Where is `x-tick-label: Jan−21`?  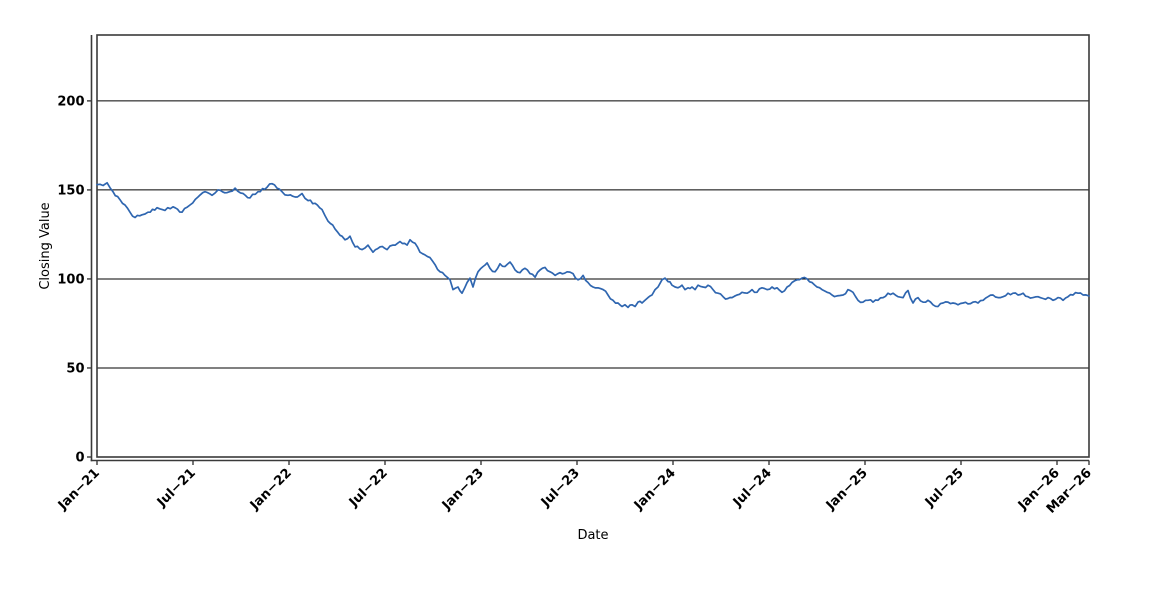
x-tick-label: Jan−21 is located at coordinates (79, 490).